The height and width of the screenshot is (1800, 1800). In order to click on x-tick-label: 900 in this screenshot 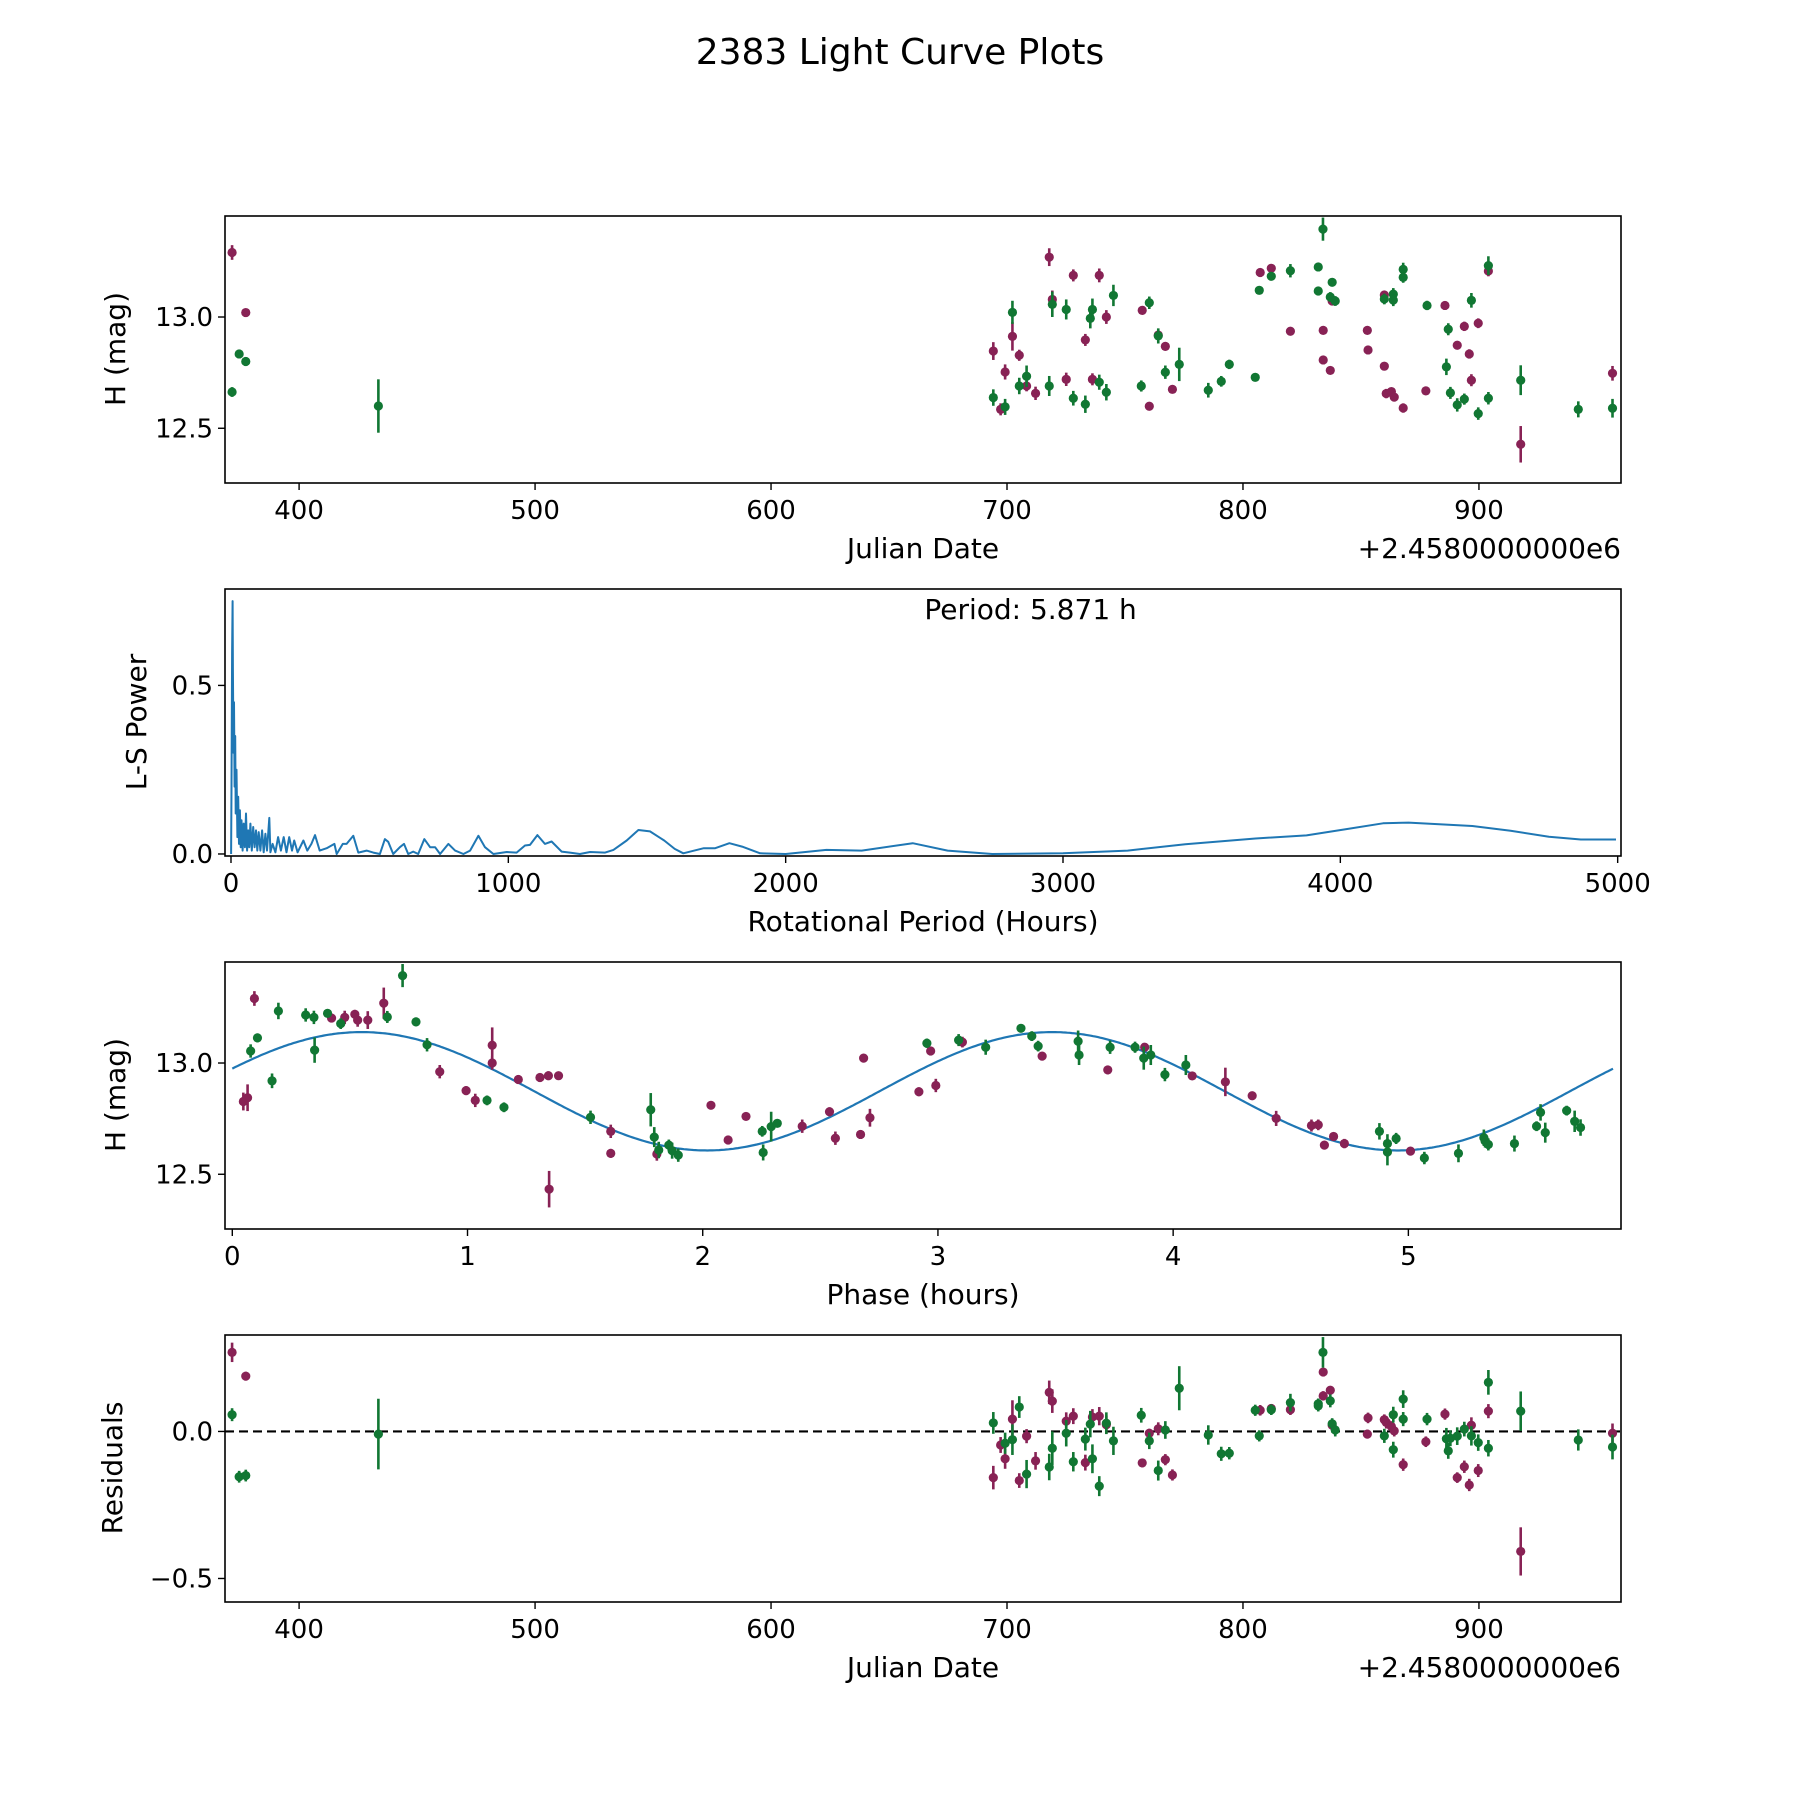, I will do `click(1479, 1630)`.